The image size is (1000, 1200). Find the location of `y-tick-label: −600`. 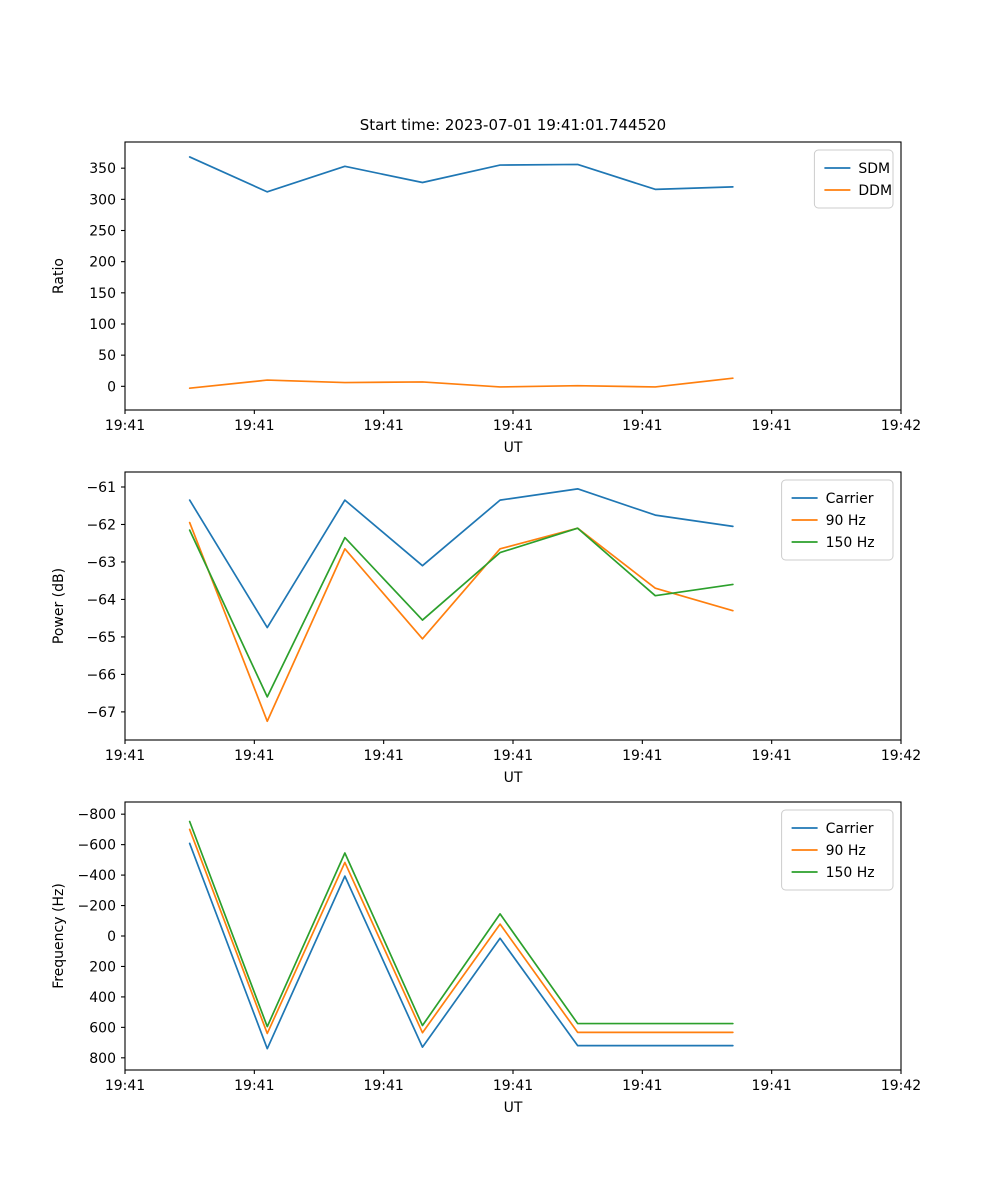

y-tick-label: −600 is located at coordinates (97, 846).